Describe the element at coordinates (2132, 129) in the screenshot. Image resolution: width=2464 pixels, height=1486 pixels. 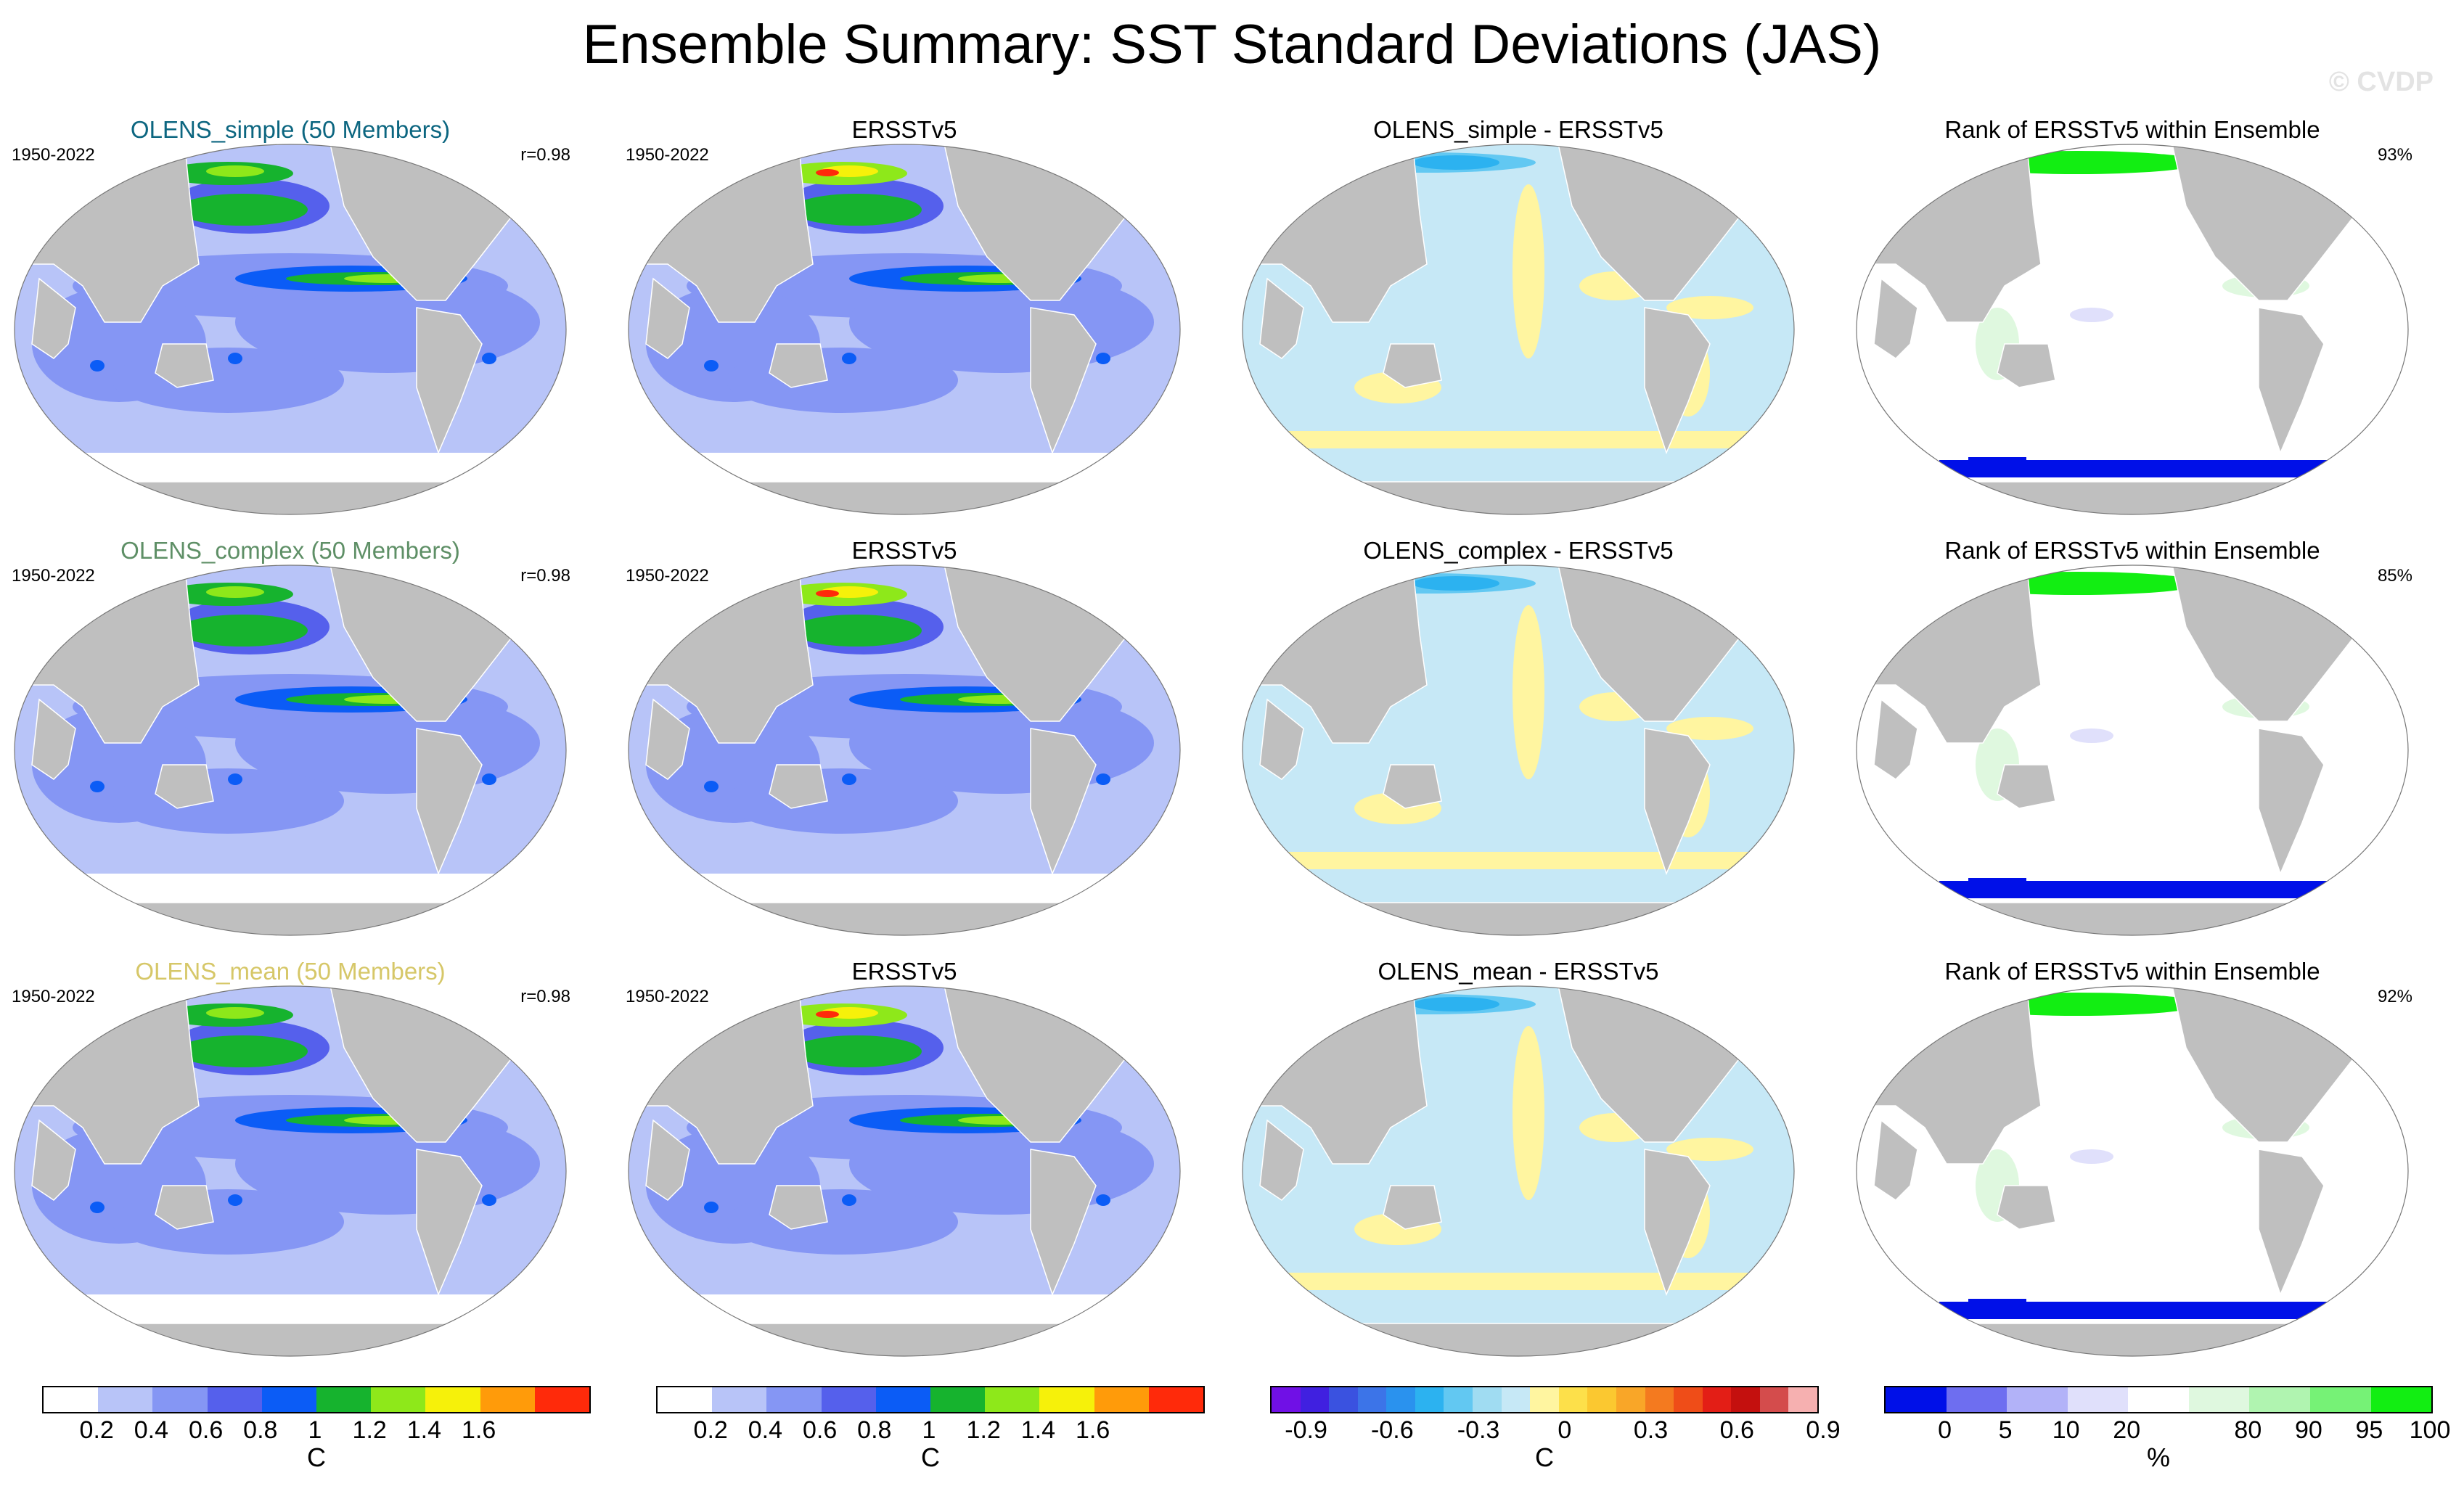
I see `panel-title: Rank of ERSSTv5 within Ensemble` at that location.